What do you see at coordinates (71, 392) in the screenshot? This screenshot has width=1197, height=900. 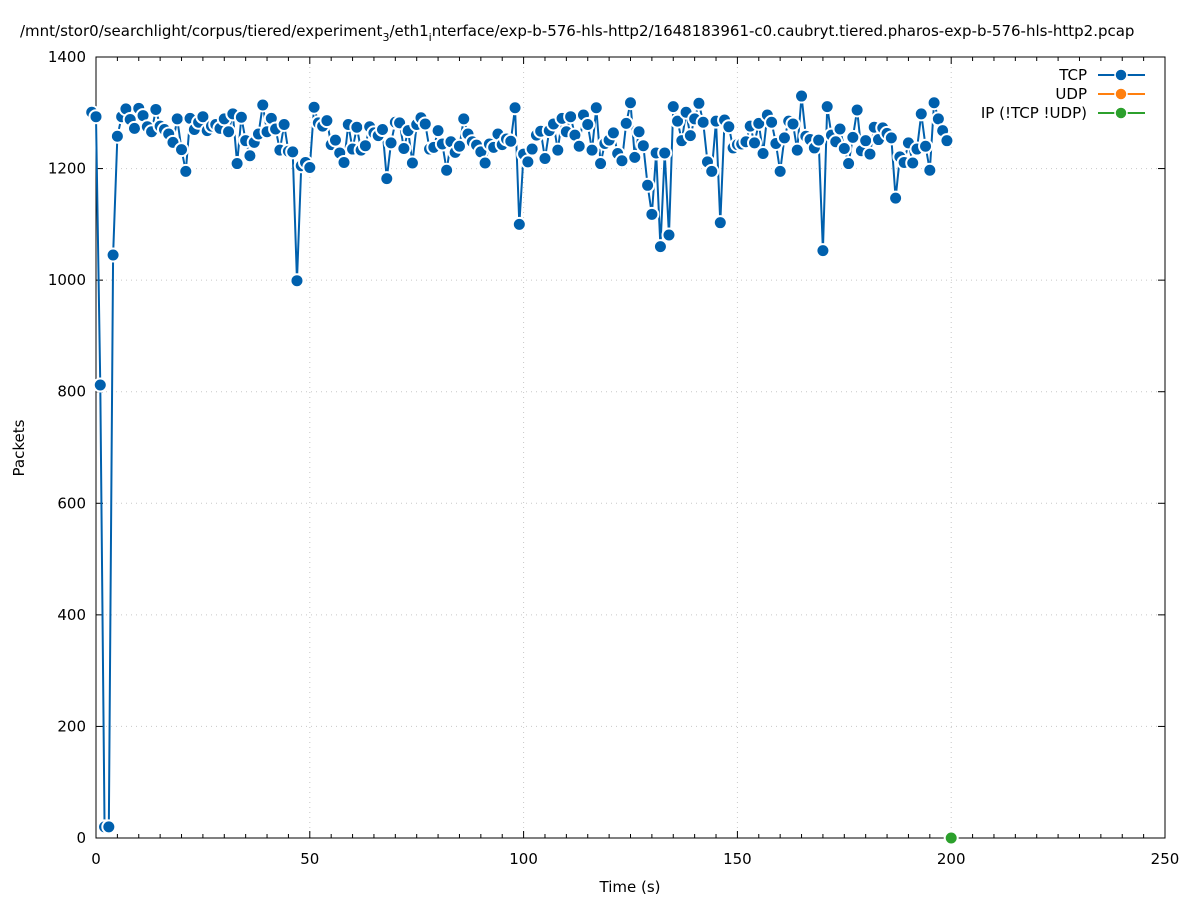 I see `y-tick-label: 800` at bounding box center [71, 392].